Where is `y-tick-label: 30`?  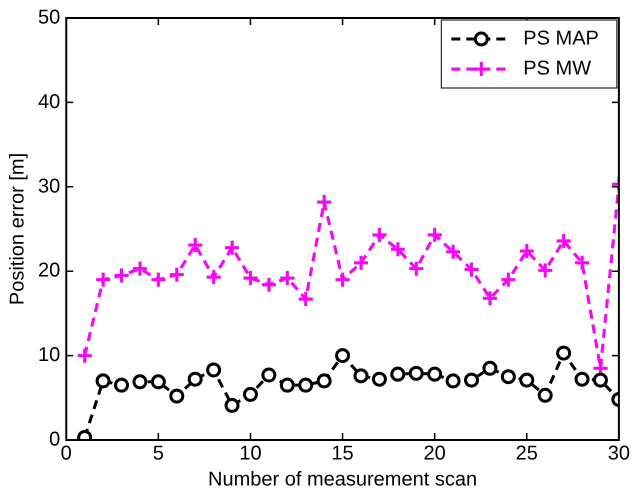 y-tick-label: 30 is located at coordinates (49, 186).